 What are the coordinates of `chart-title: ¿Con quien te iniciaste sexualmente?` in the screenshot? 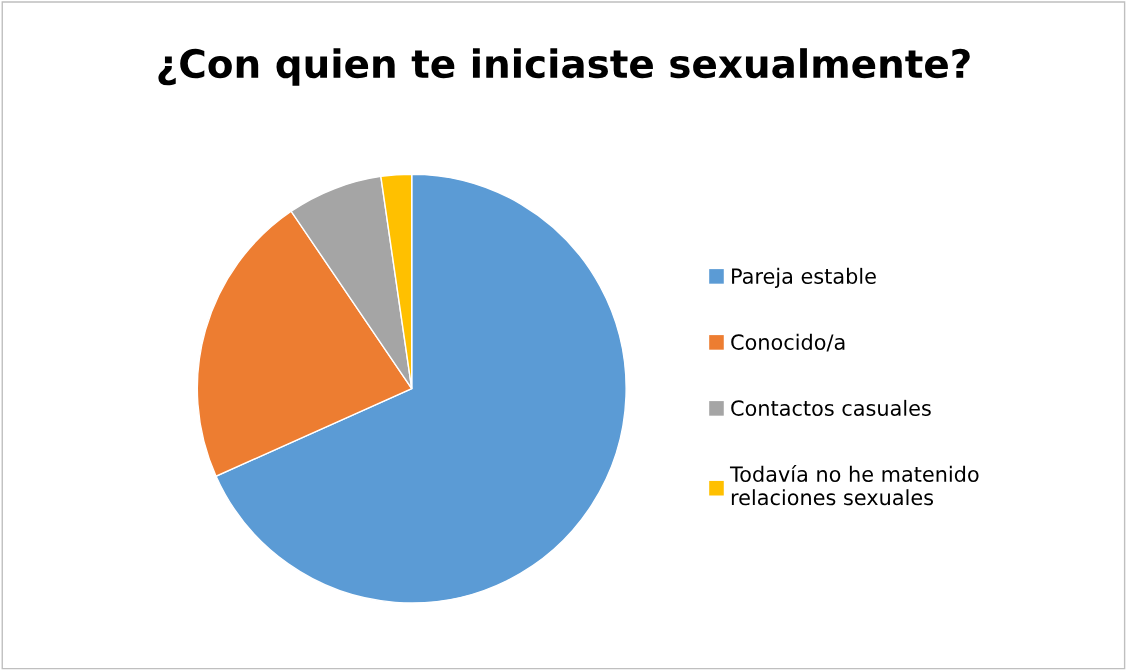 It's located at (564, 67).